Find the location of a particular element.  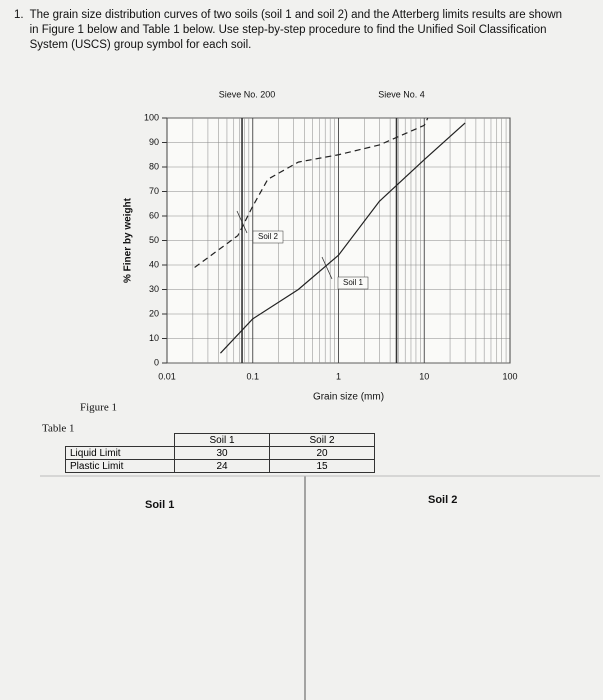

y-tick-label: 90 is located at coordinates (154, 142).